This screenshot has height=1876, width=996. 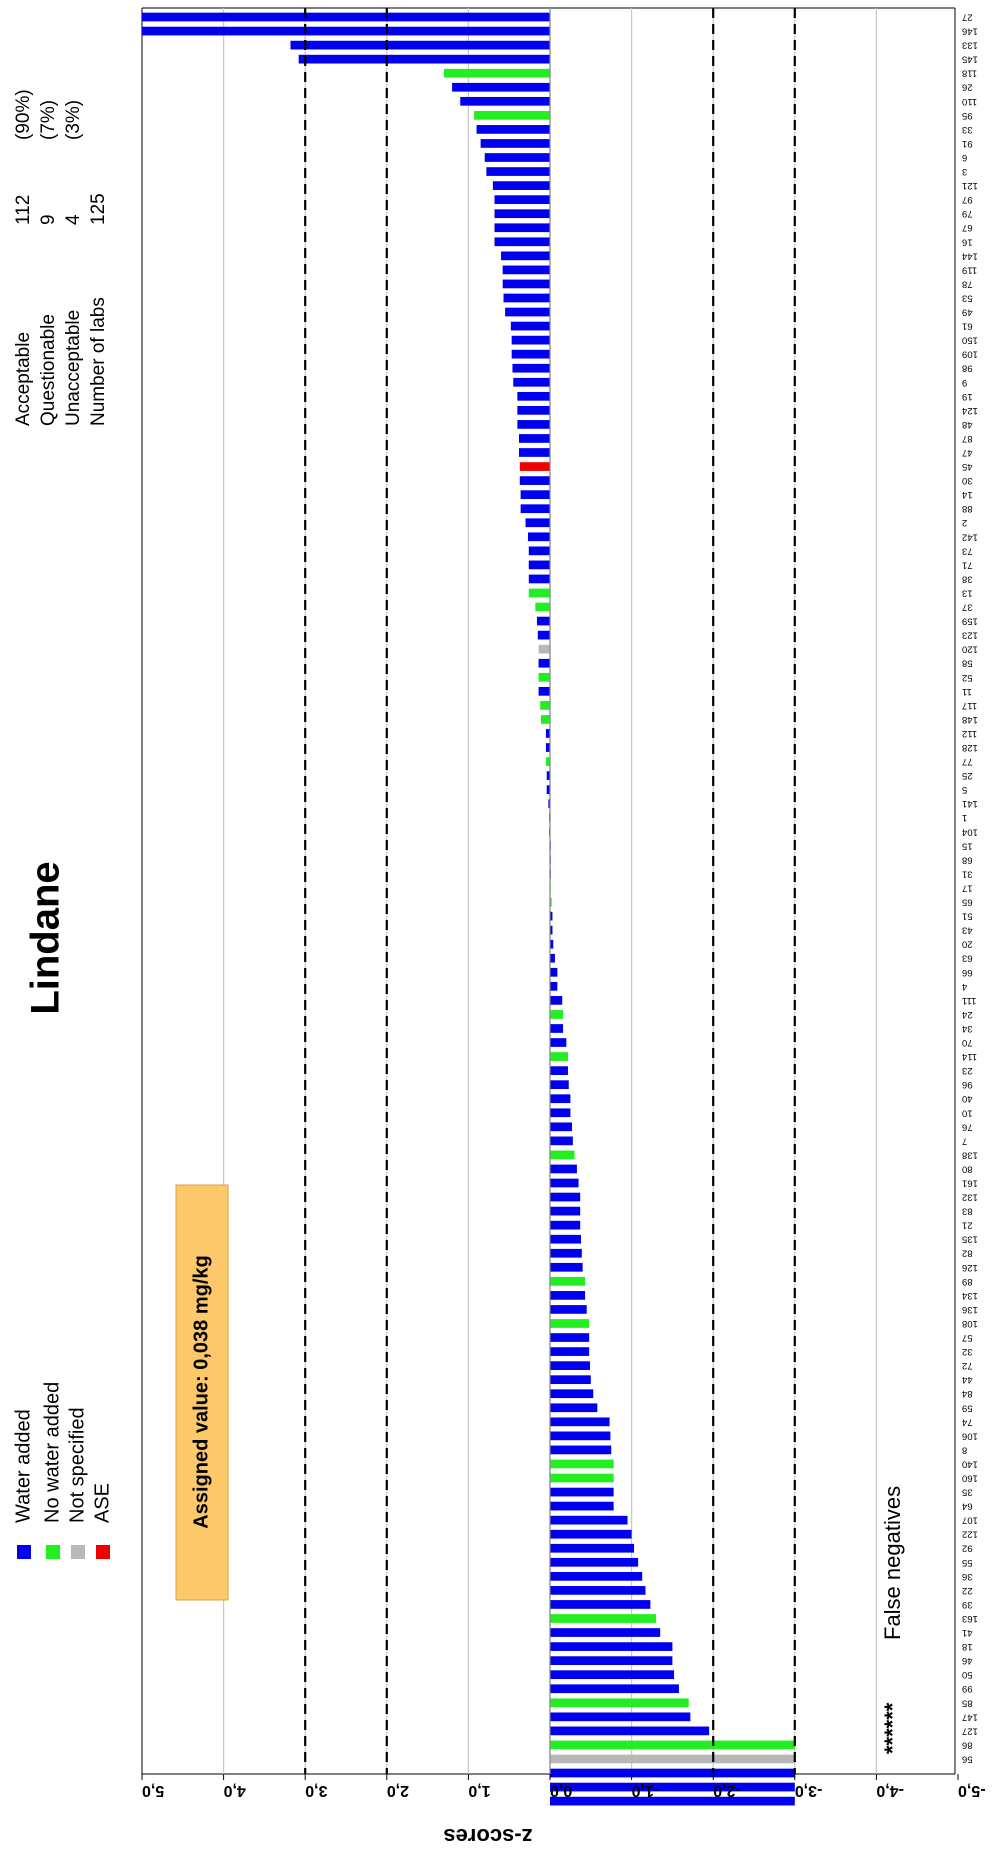 What do you see at coordinates (967, 1646) in the screenshot?
I see `lab-label-group: 18` at bounding box center [967, 1646].